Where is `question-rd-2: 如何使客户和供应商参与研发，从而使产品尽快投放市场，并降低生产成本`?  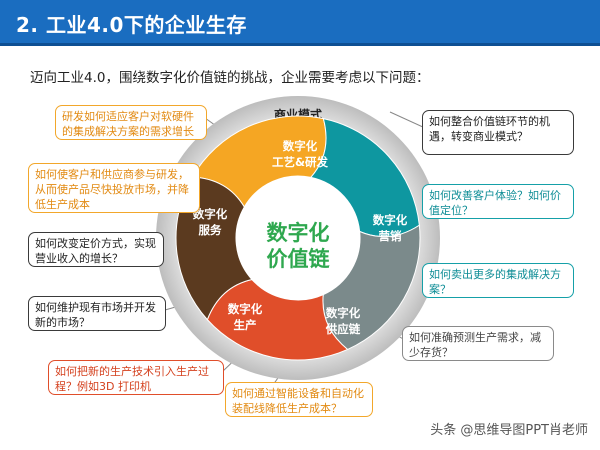
question-rd-2: 如何使客户和供应商参与研发，从而使产品尽快投放市场，并降低生产成本 is located at coordinates (114, 188).